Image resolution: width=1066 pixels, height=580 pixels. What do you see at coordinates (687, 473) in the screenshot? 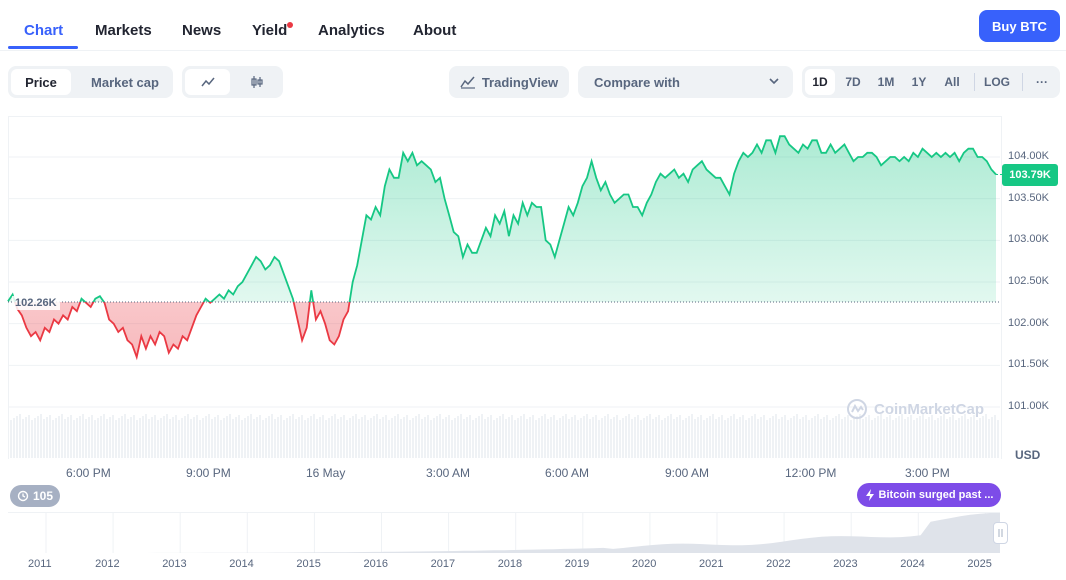
I see `x-axis-tick-label: 9:00 AM` at bounding box center [687, 473].